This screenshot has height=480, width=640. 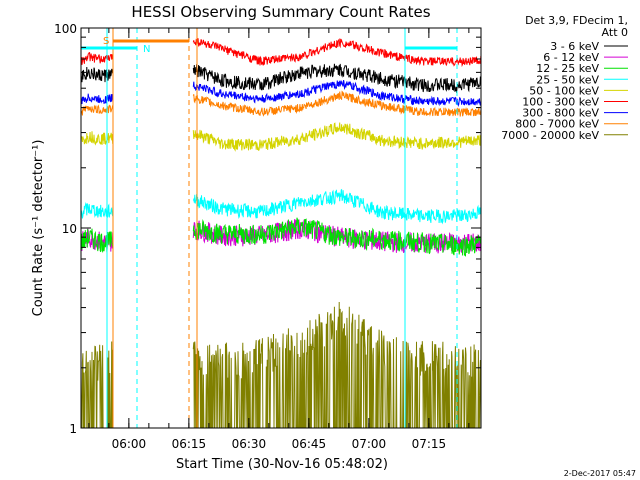 I want to click on saa-label: S, so click(x=106, y=41).